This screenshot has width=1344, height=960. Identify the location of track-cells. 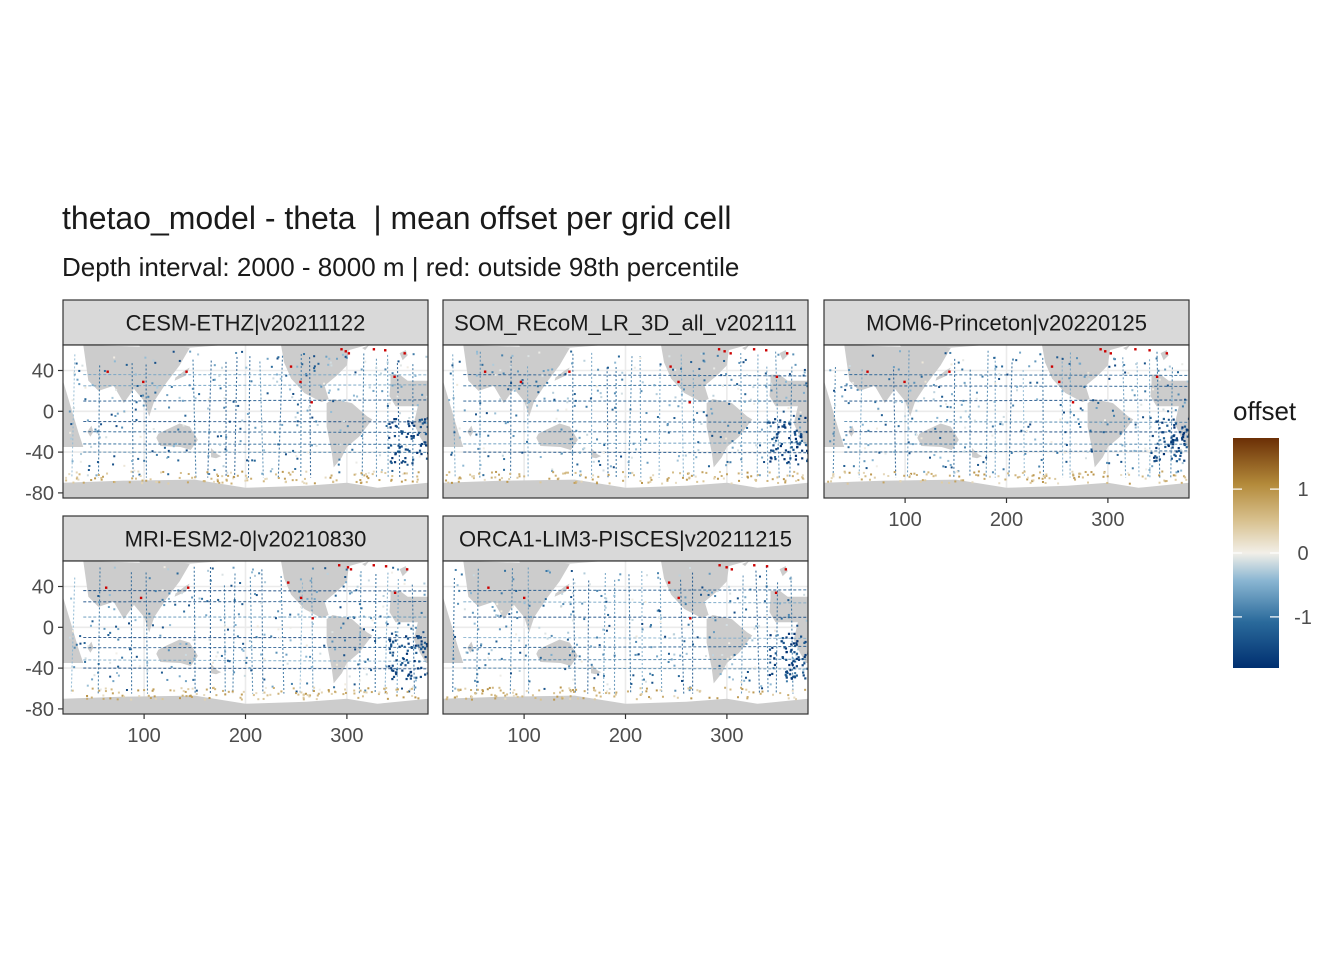
(255, 668).